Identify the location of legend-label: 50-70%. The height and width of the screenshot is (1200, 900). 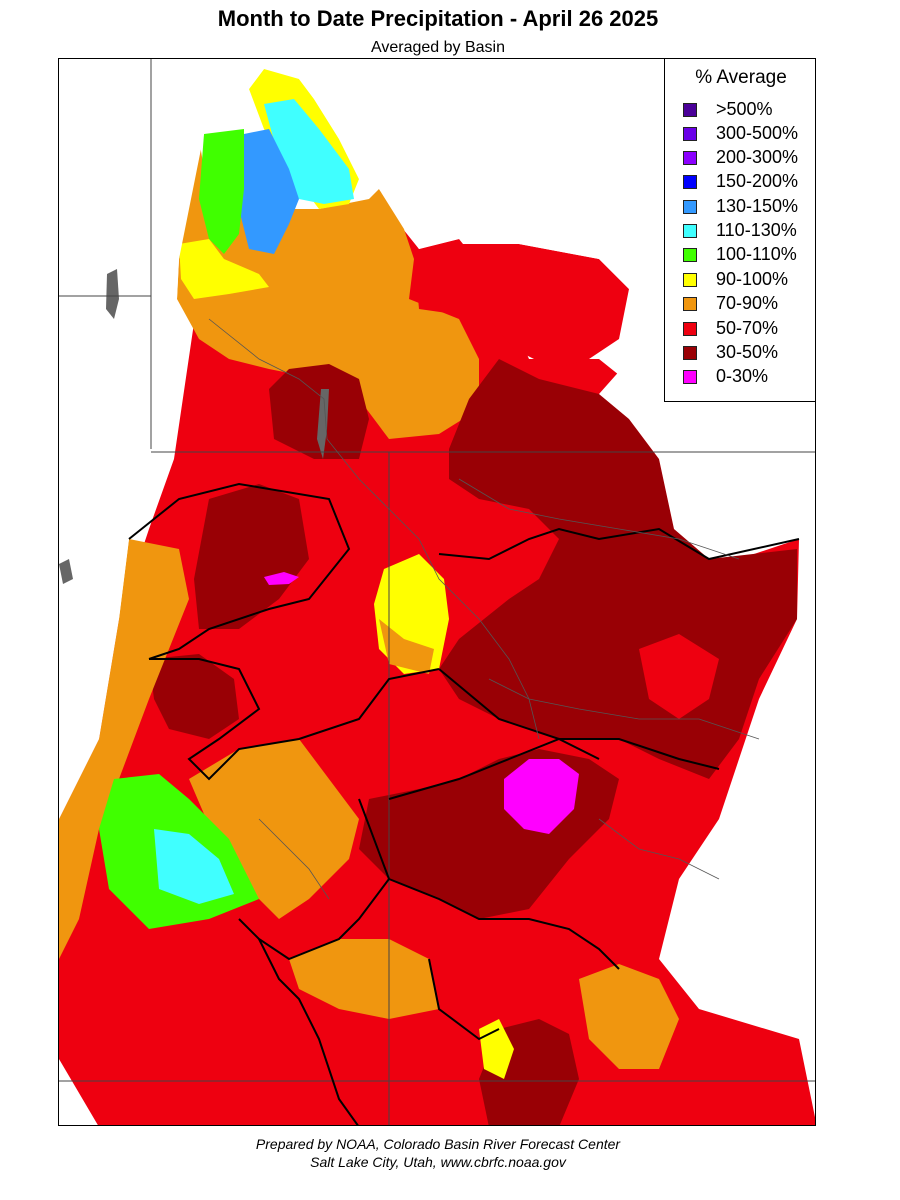
(747, 328).